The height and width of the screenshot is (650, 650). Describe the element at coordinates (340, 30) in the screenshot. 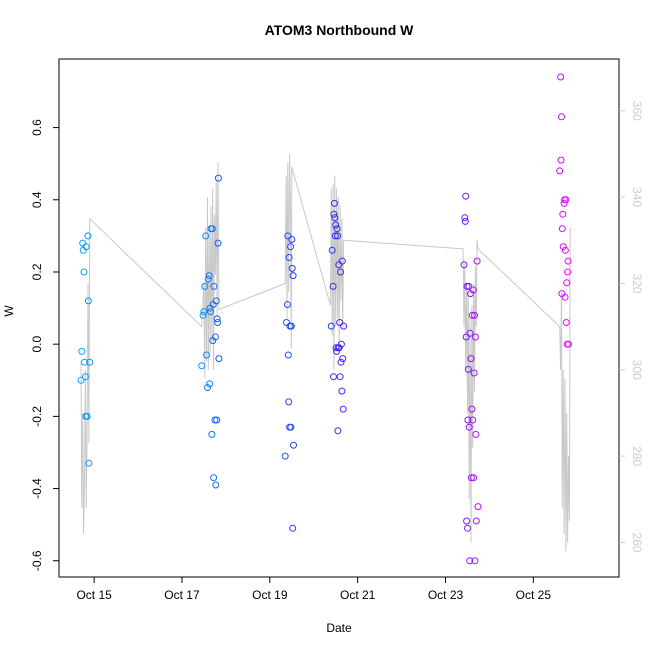

I see `chart-title: ATOM3 Northbound W` at that location.